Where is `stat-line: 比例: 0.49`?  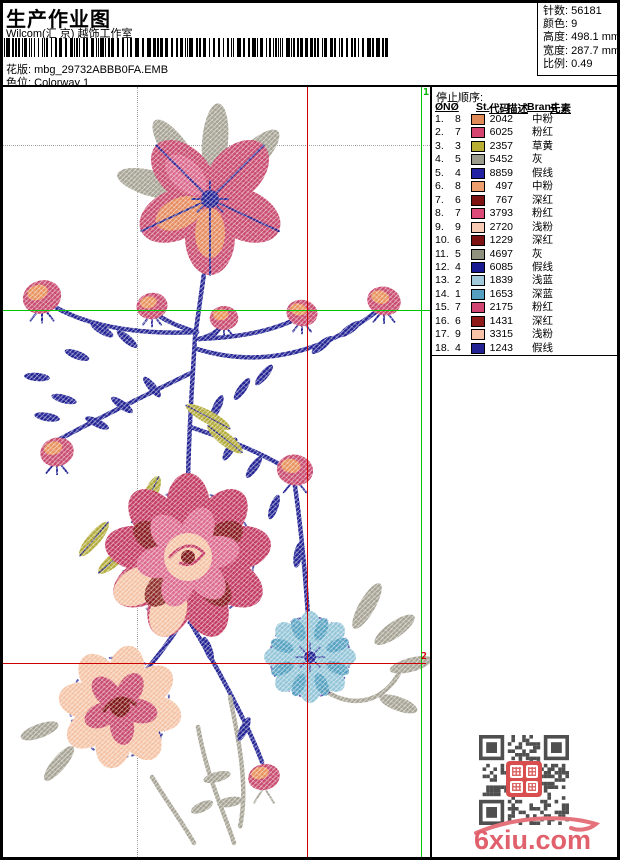
stat-line: 比例: 0.49 is located at coordinates (568, 63).